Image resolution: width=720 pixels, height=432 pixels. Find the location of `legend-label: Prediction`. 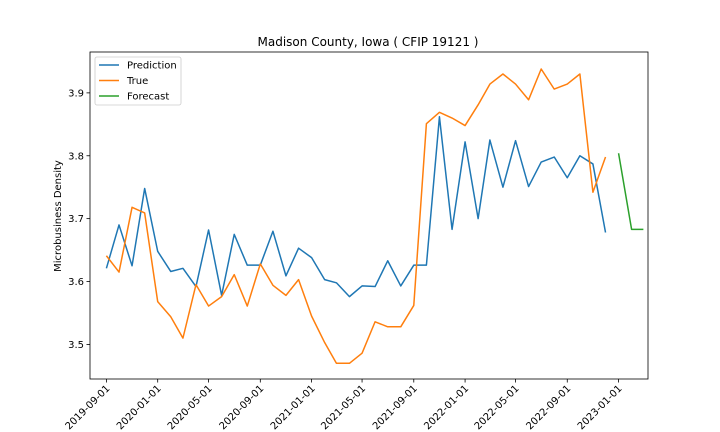

legend-label: Prediction is located at coordinates (152, 66).